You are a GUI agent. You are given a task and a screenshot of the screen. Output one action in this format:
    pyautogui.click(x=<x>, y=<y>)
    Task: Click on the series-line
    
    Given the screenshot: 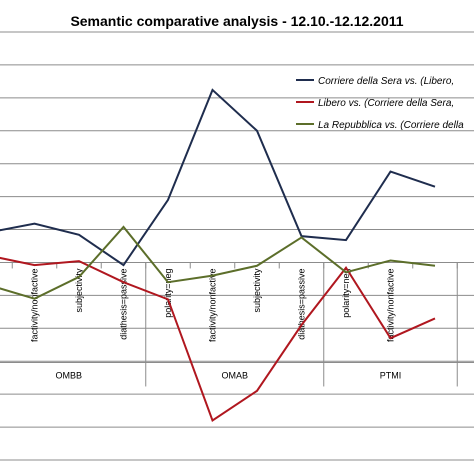 What is the action you would take?
    pyautogui.click(x=218, y=262)
    